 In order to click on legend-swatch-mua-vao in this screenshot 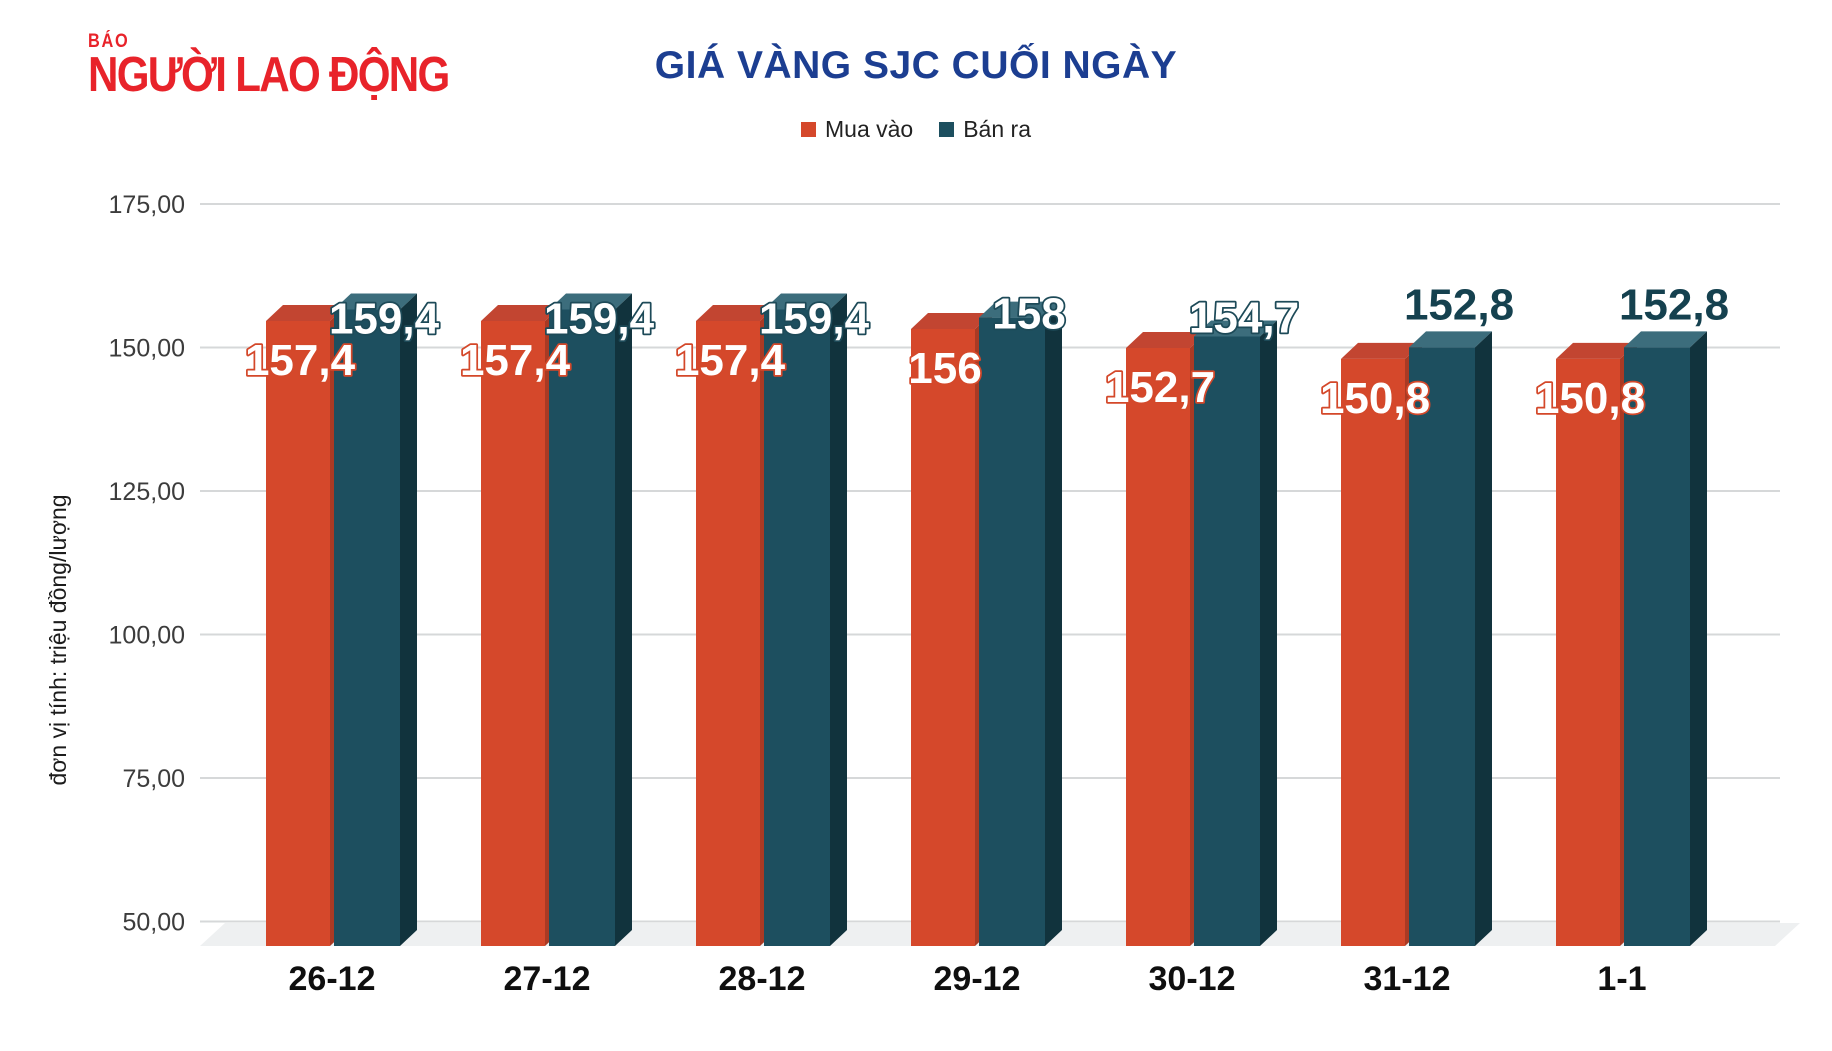, I will do `click(808, 129)`.